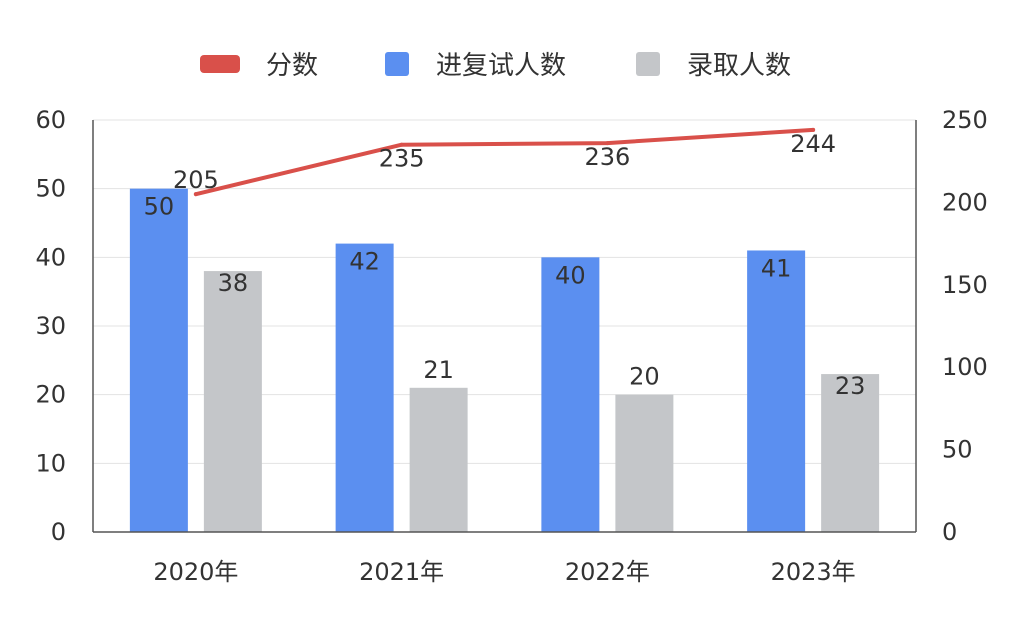 Image resolution: width=1024 pixels, height=618 pixels. I want to click on retest-count-label: 50, so click(159, 207).